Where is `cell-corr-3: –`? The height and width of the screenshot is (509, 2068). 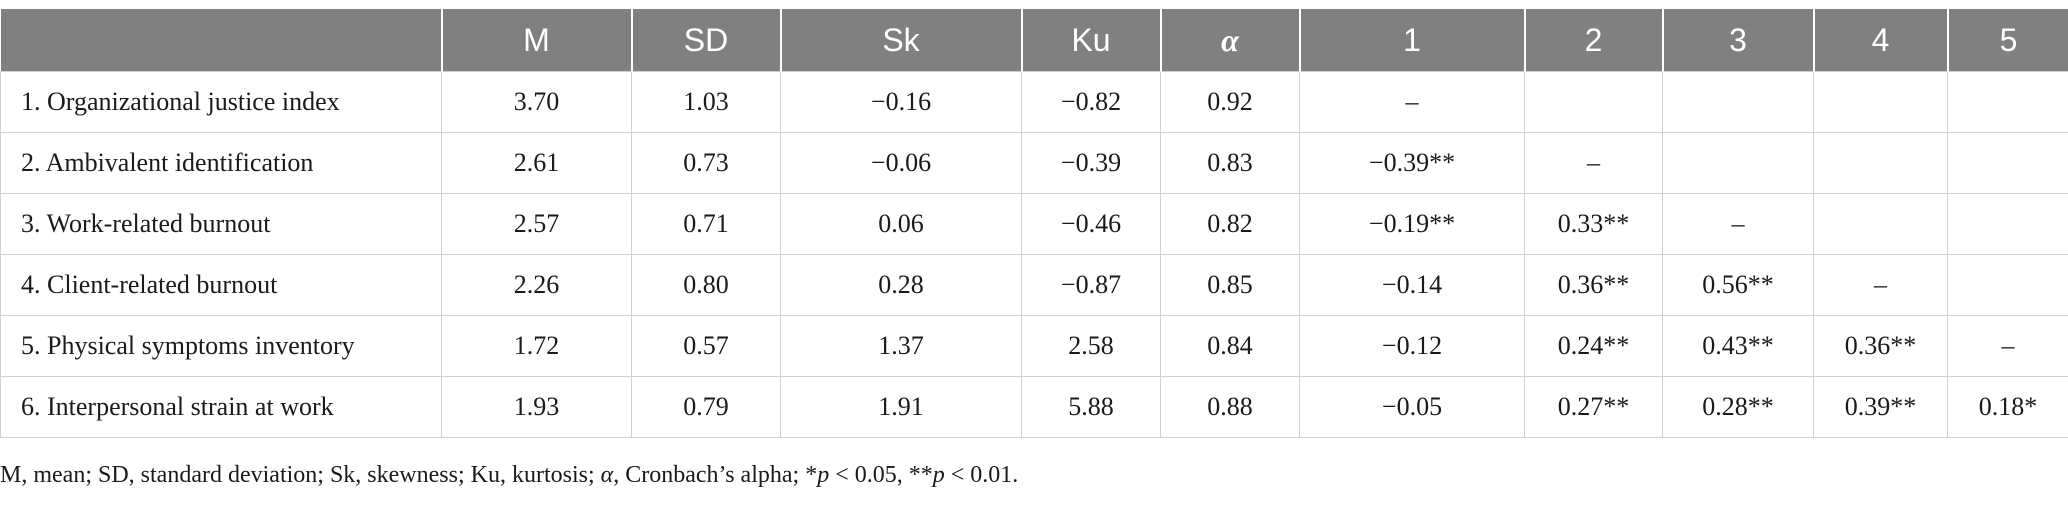 cell-corr-3: – is located at coordinates (1738, 224).